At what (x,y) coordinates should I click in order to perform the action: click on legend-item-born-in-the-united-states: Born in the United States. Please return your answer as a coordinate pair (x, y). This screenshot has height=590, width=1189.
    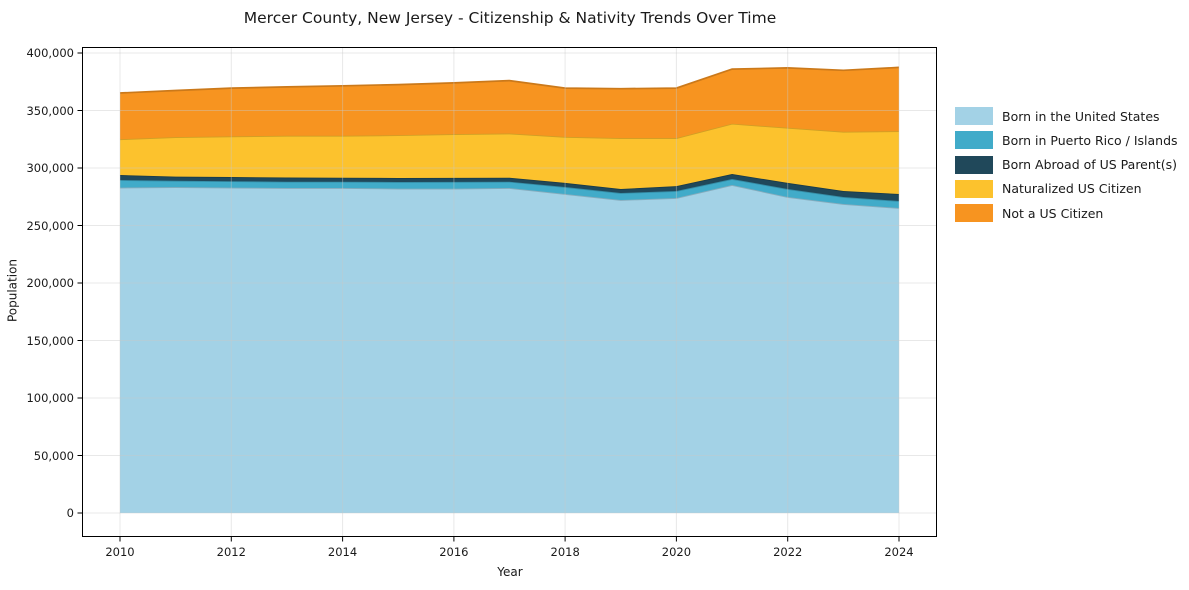
    Looking at the image, I should click on (1066, 116).